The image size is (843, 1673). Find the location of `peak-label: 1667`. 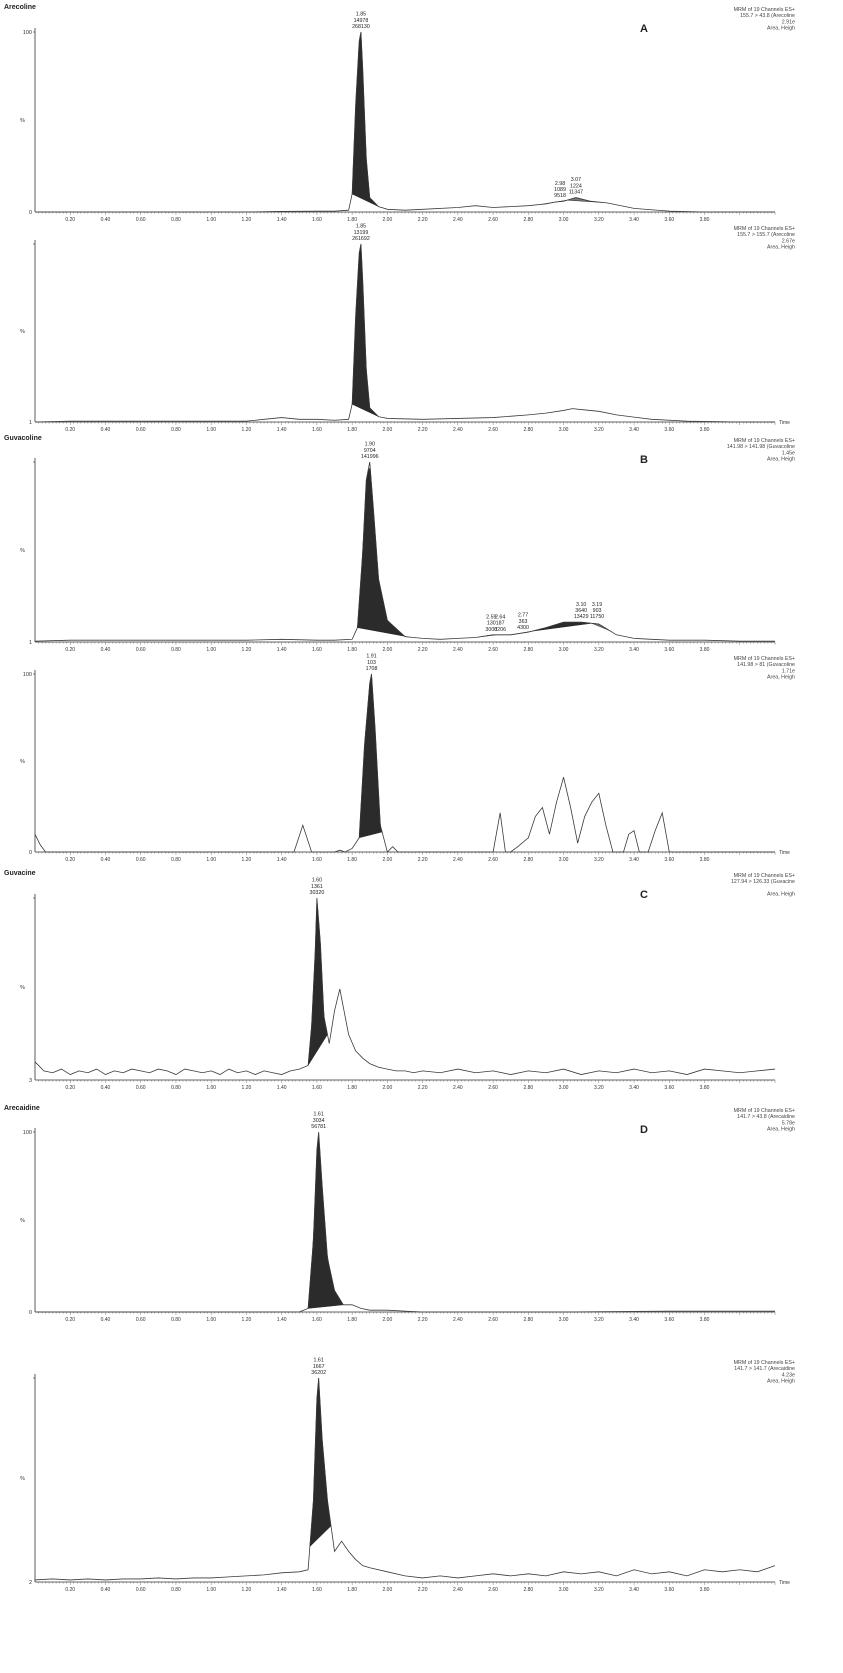

peak-label: 1667 is located at coordinates (319, 1367).